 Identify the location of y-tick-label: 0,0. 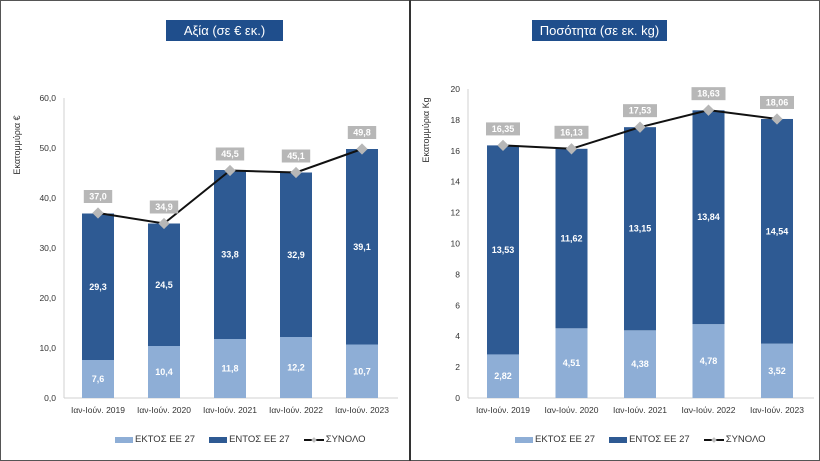
(50, 398).